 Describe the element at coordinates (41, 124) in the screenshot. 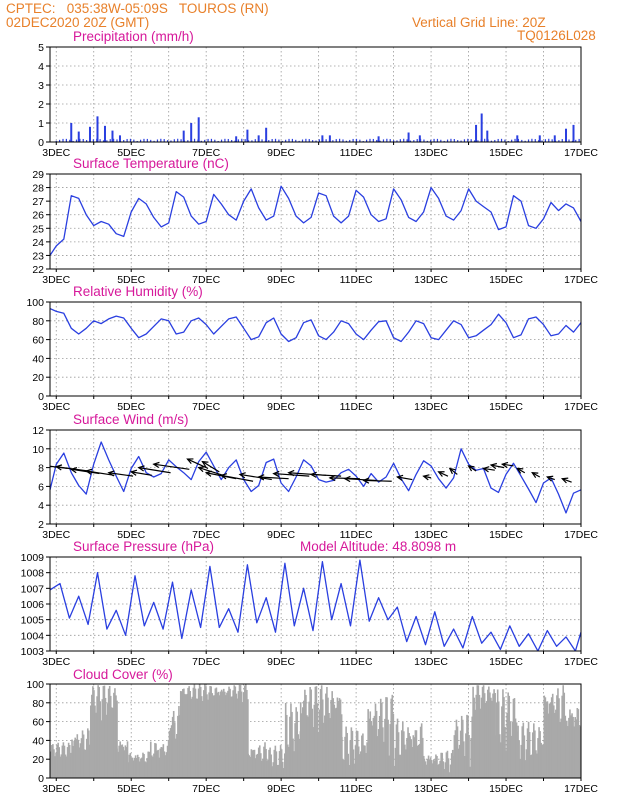

I see `precip-ytick-label: 1` at that location.